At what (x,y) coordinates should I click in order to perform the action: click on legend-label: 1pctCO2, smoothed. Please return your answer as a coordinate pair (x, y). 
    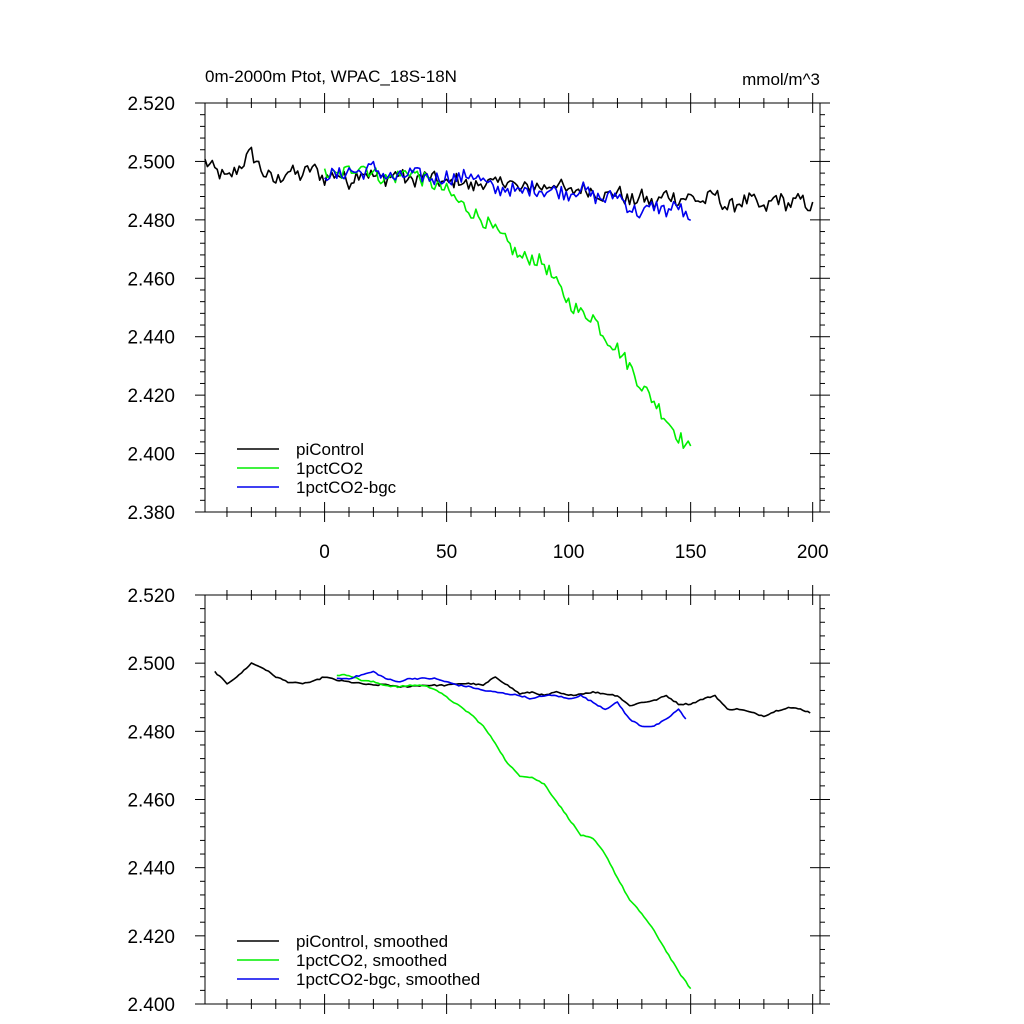
    Looking at the image, I should click on (371, 960).